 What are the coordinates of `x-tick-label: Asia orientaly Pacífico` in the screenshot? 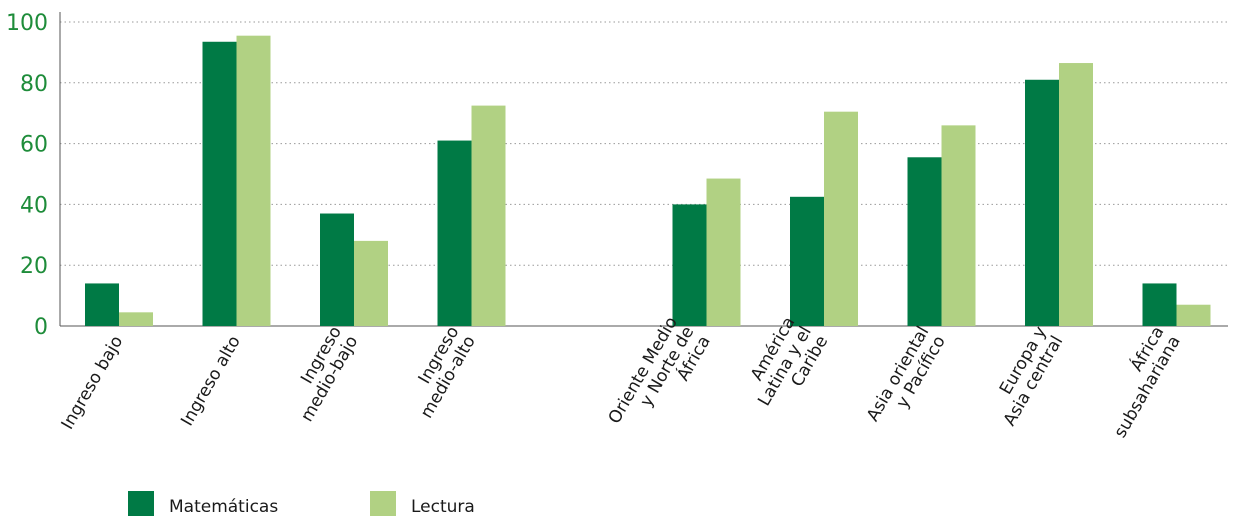 It's located at (906, 378).